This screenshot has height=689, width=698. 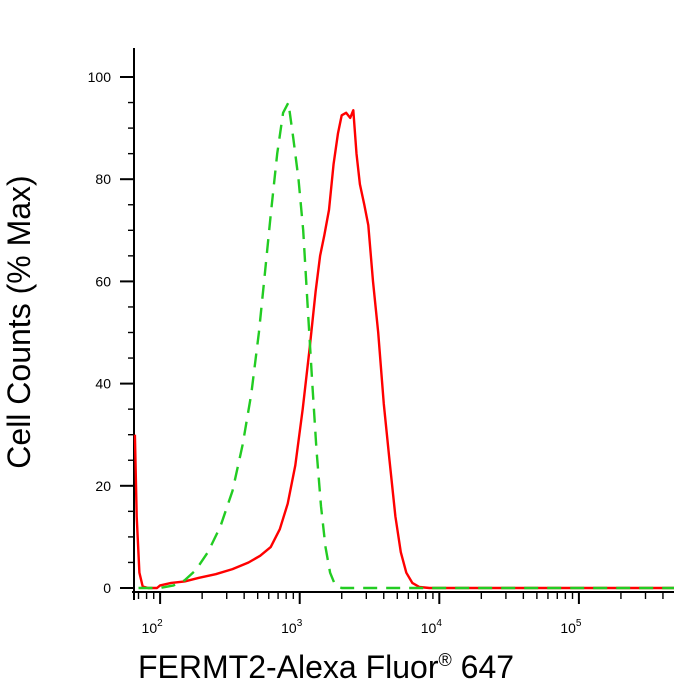 What do you see at coordinates (432, 627) in the screenshot?
I see `x-tick-label: 10⁴` at bounding box center [432, 627].